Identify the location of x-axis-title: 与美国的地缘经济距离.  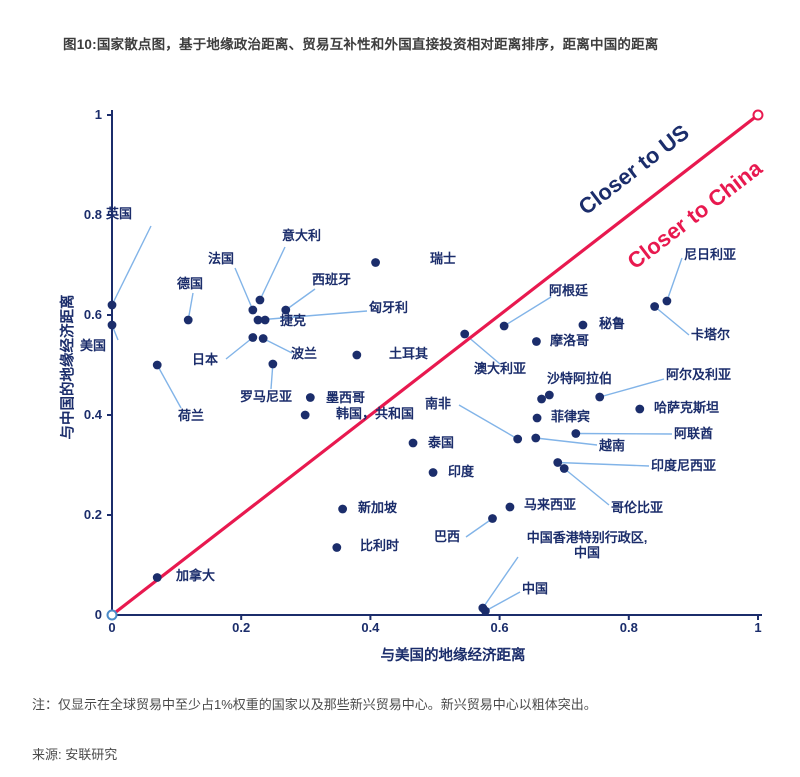
(453, 656).